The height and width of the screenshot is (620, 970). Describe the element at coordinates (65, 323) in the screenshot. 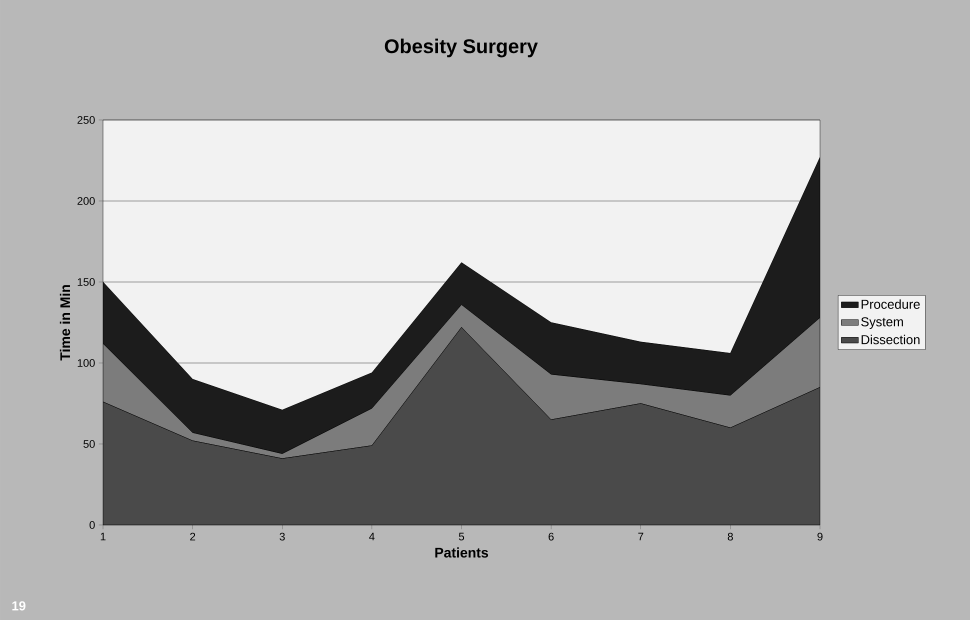

I see `y-axis-title: Time in Min` at that location.